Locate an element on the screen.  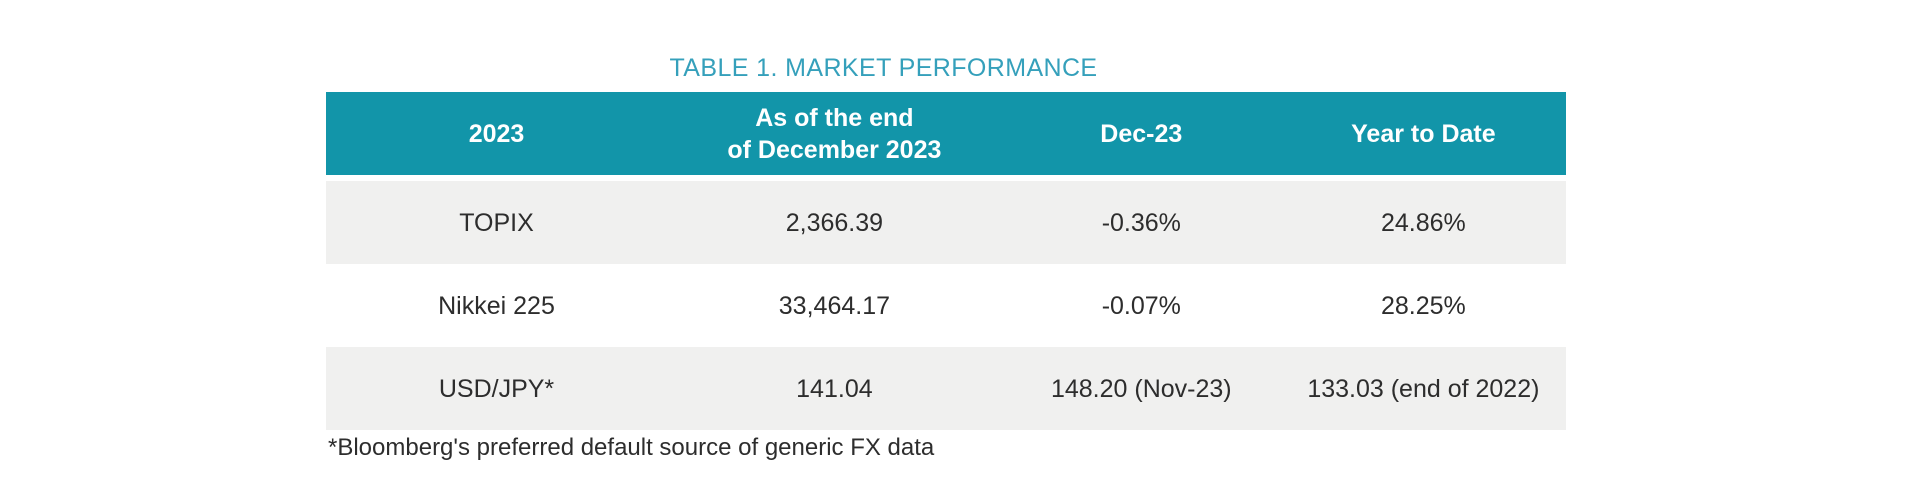
header-cell-as-of-end: As of the end of December 2023 is located at coordinates (834, 133).